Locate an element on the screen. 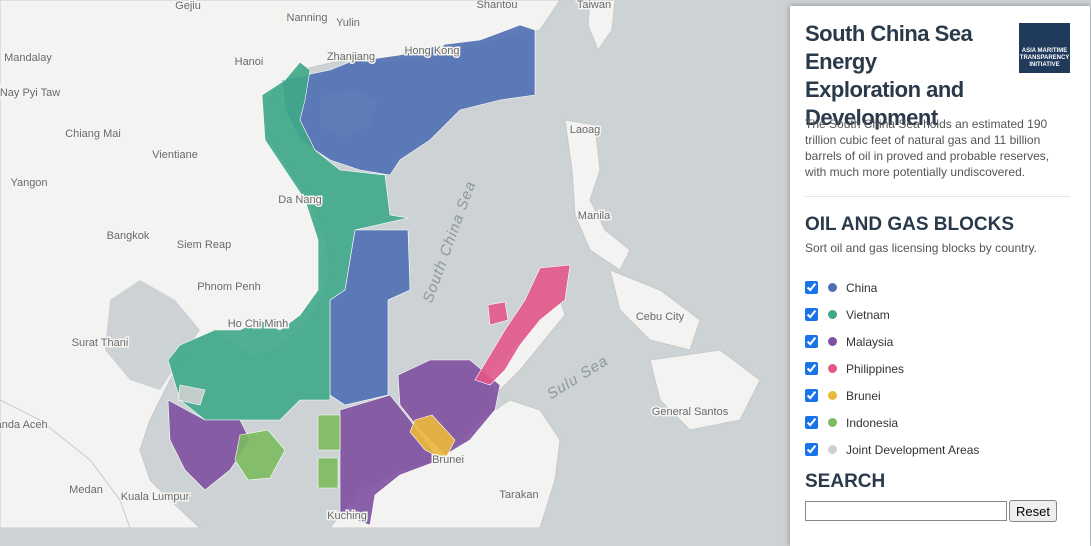 The height and width of the screenshot is (546, 1091). place-label: Banda Aceh is located at coordinates (24, 425).